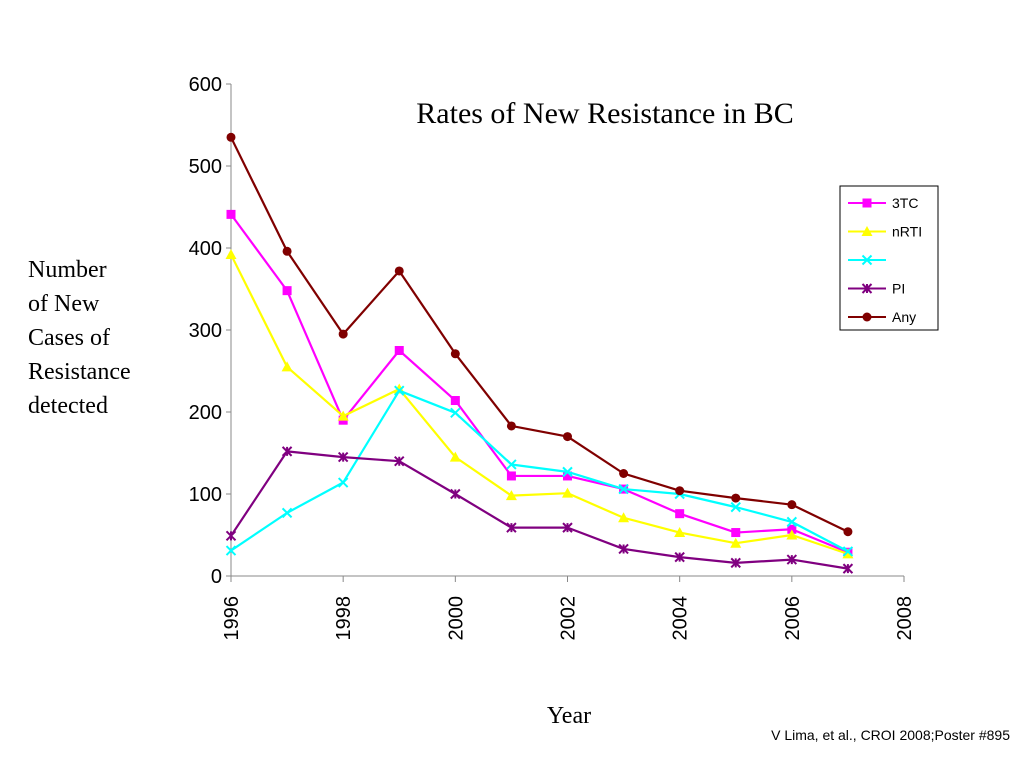  What do you see at coordinates (205, 85) in the screenshot?
I see `y-tick-label: 600` at bounding box center [205, 85].